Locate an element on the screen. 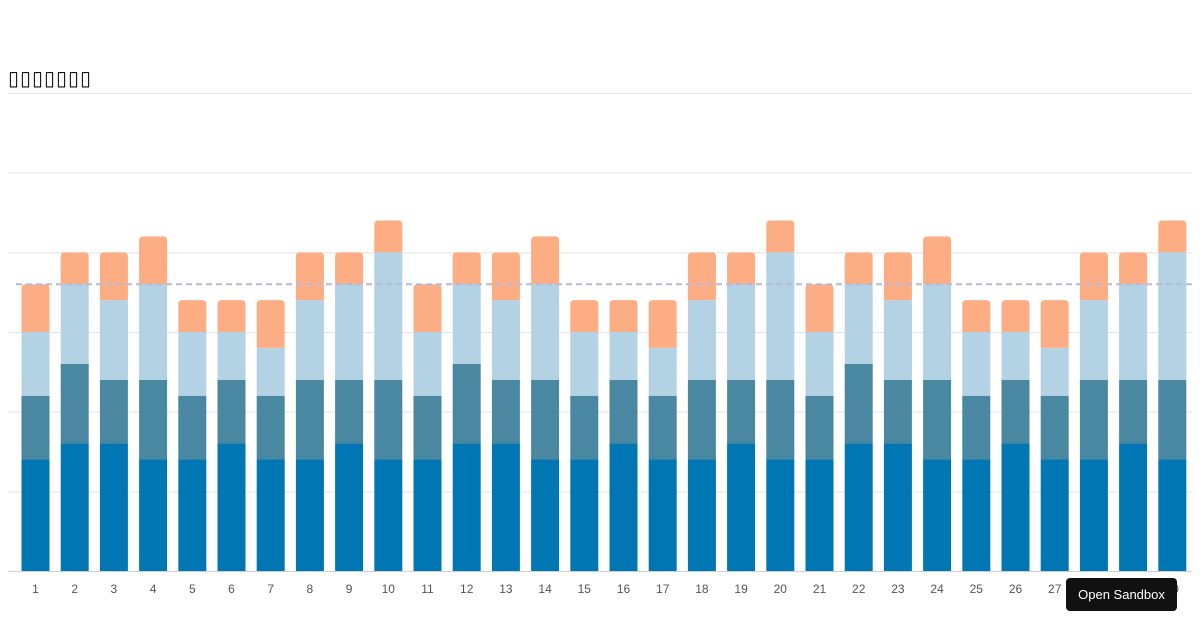  x-tick-label: 7 is located at coordinates (270, 589).